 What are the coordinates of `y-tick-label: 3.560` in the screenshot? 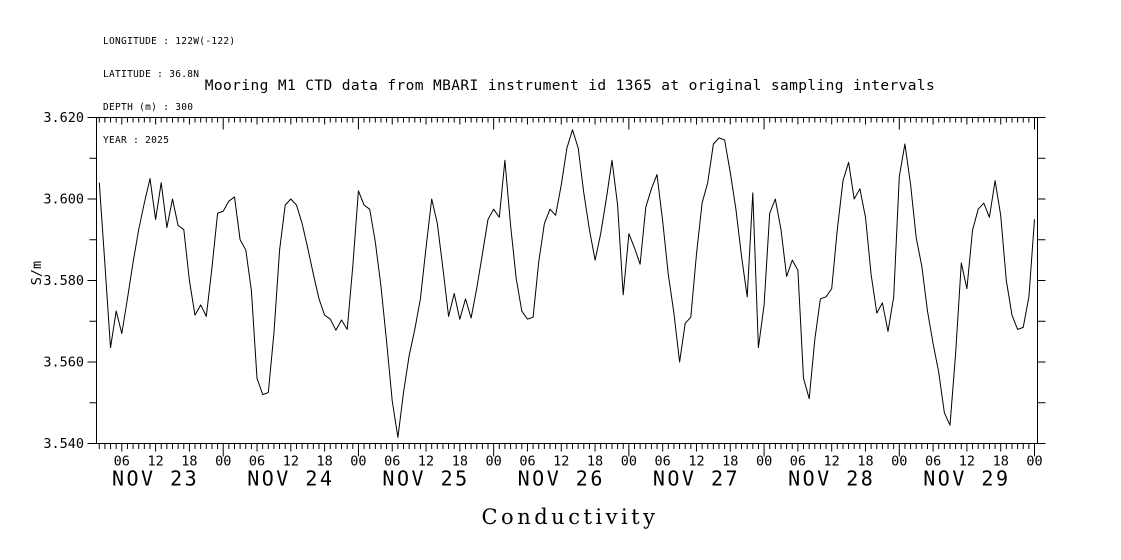 It's located at (63, 363).